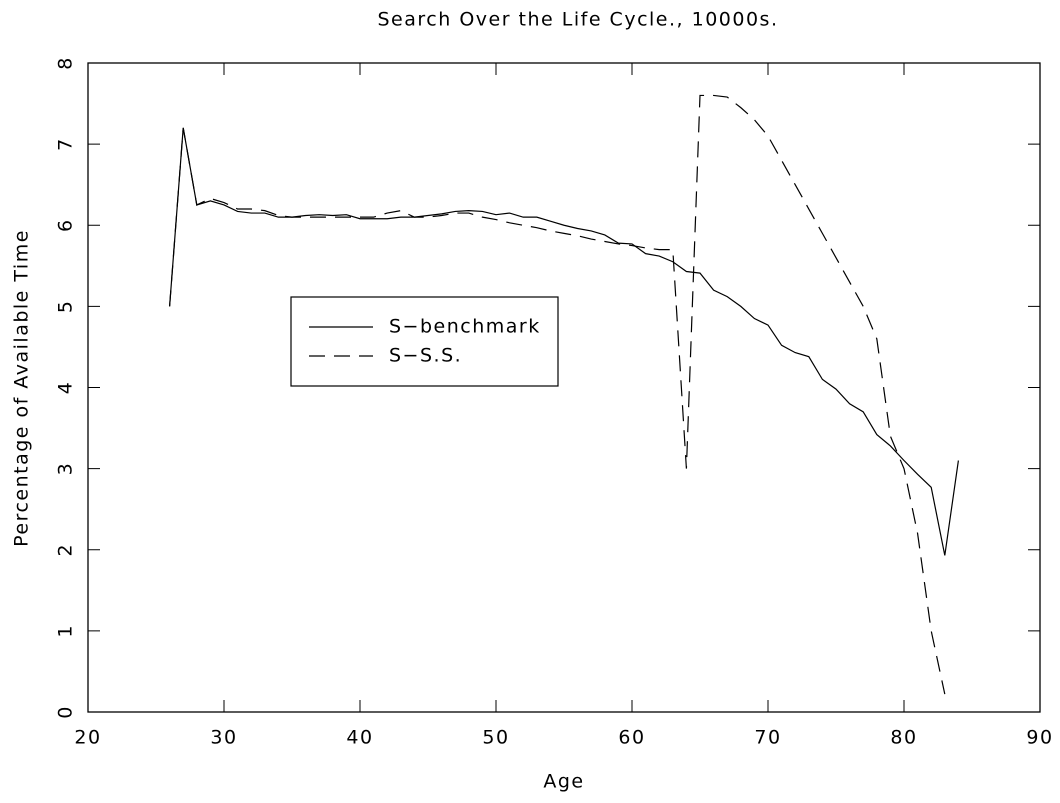 The height and width of the screenshot is (803, 1060). Describe the element at coordinates (563, 782) in the screenshot. I see `x-axis-label: Age` at that location.